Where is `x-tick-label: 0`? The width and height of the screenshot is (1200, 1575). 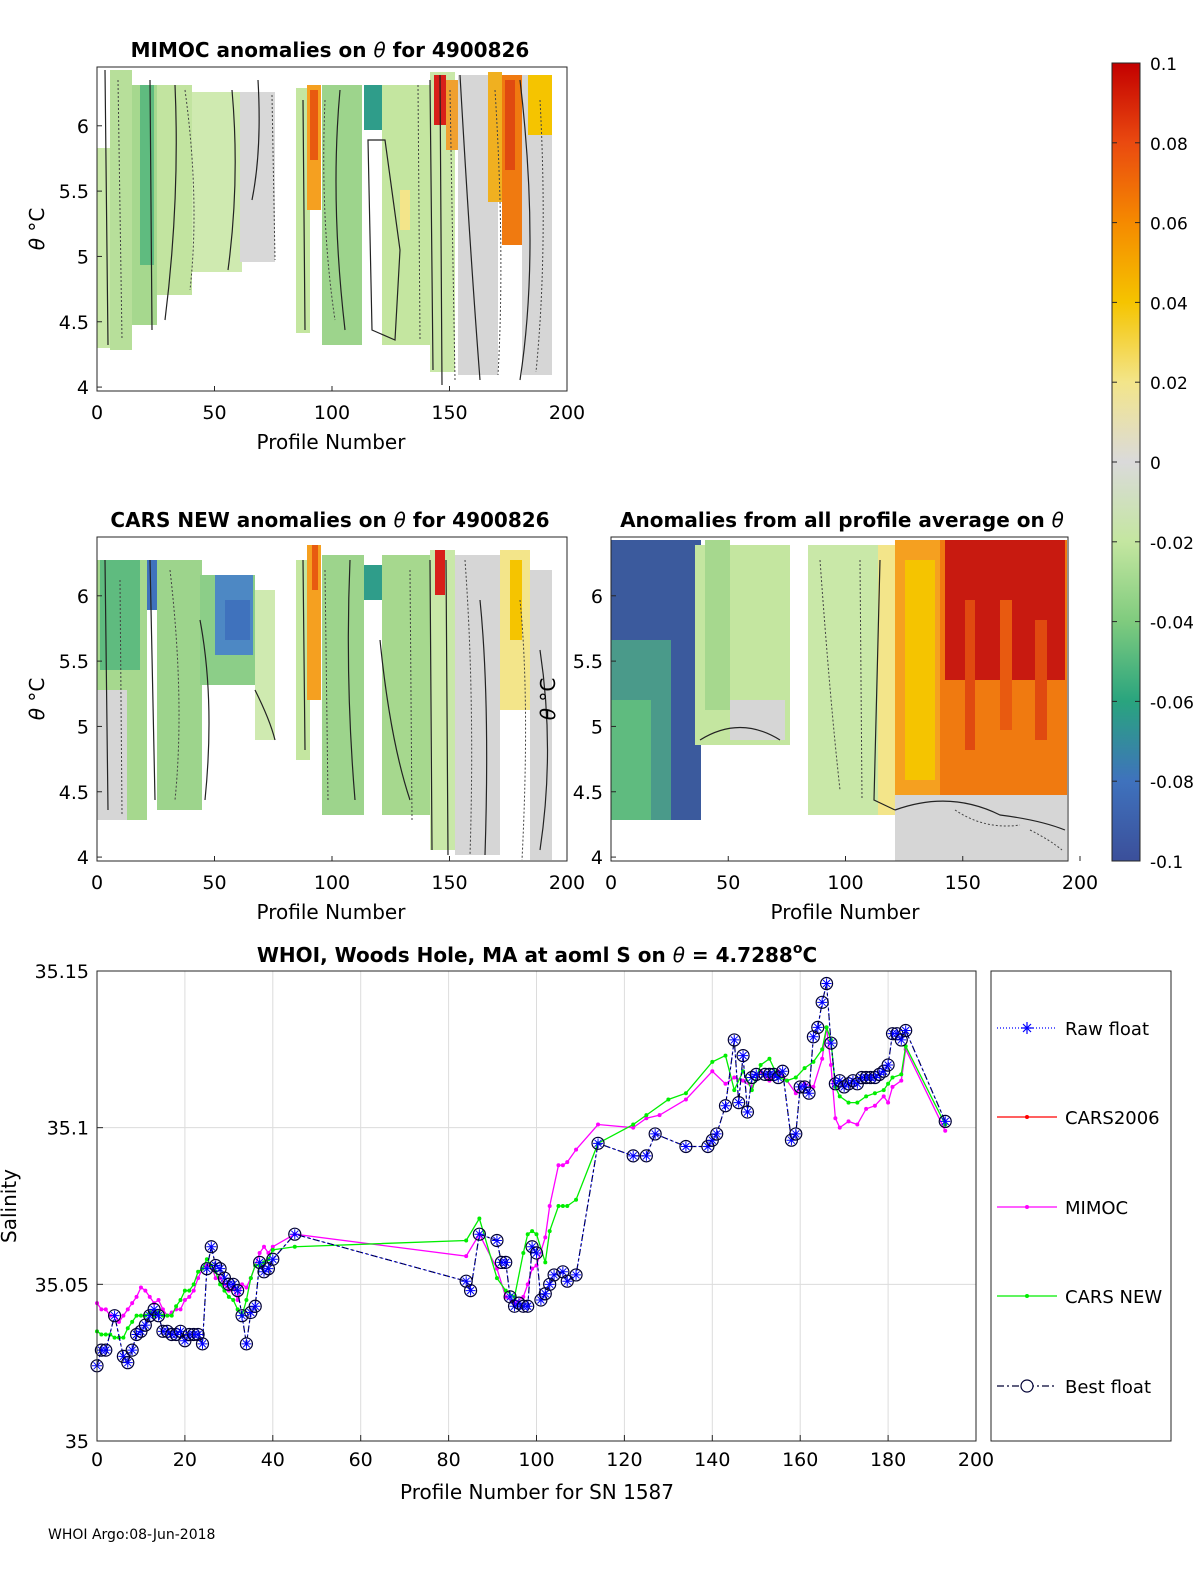
x-tick-label: 0 is located at coordinates (611, 883).